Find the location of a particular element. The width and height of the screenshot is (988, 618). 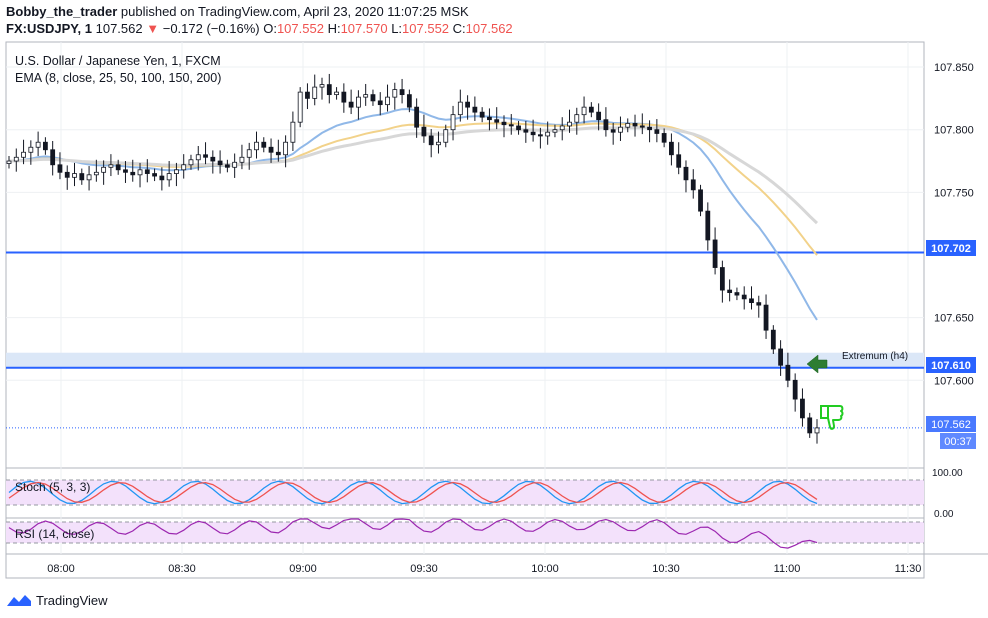

time-tick-0: 08:00 is located at coordinates (61, 569).